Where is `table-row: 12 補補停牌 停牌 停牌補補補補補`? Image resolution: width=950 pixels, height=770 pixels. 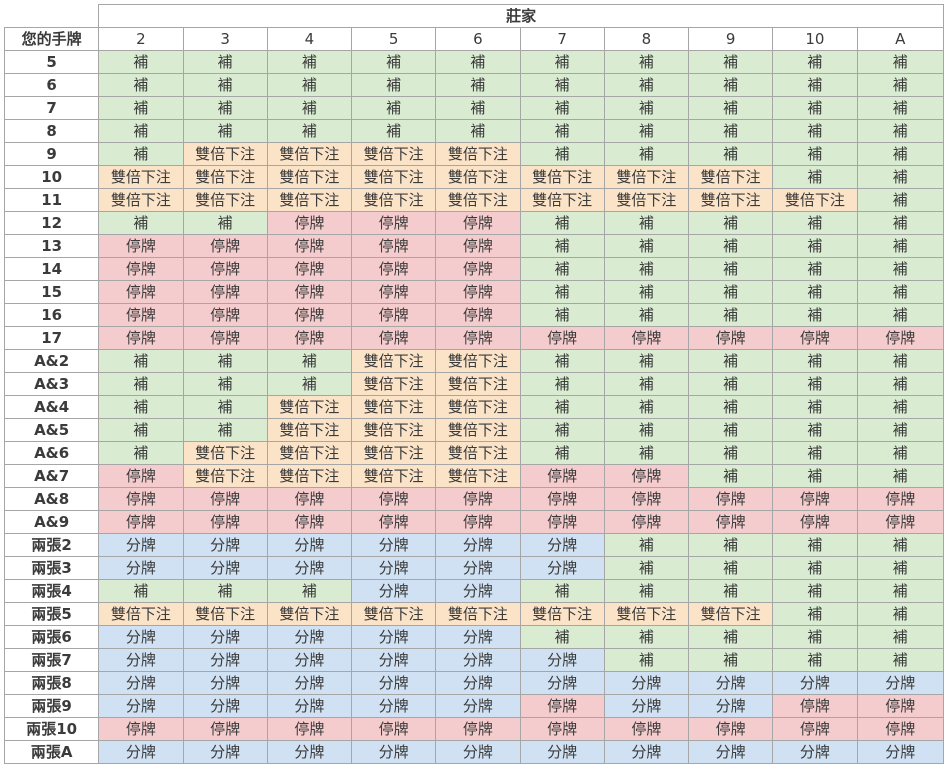
table-row: 12 補補停牌 停牌 停牌補補補補補 is located at coordinates (474, 223).